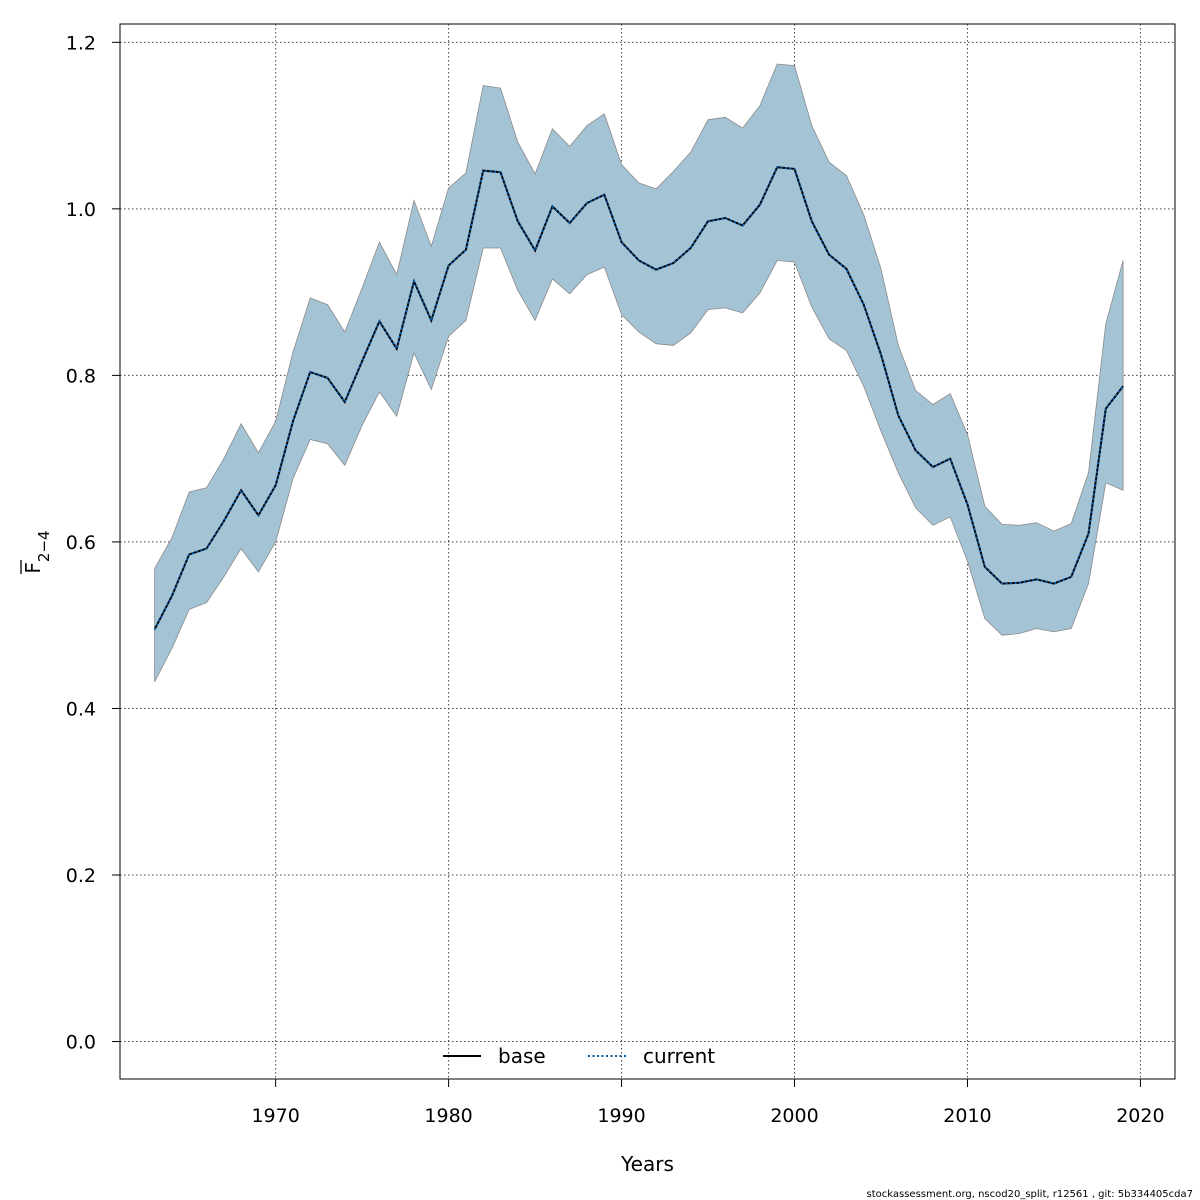 The image size is (1200, 1200). I want to click on y-tick-label: 0.8, so click(81, 376).